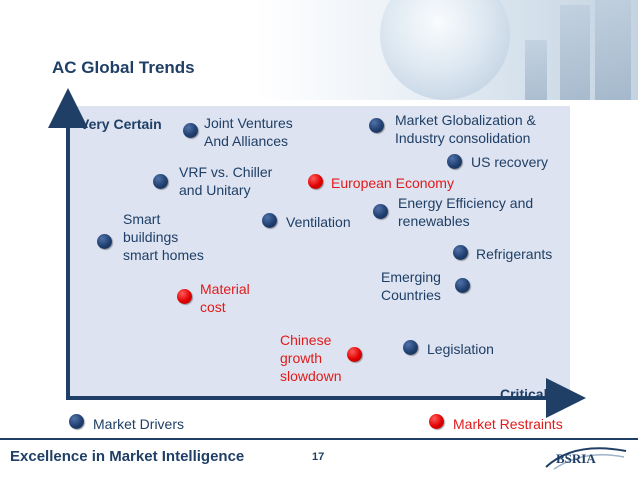 The height and width of the screenshot is (479, 638). Describe the element at coordinates (510, 162) in the screenshot. I see `trend-label: US recovery` at that location.